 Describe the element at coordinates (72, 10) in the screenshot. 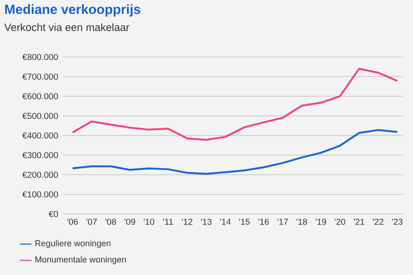

I see `chart-title: Mediane verkoopprijs` at that location.